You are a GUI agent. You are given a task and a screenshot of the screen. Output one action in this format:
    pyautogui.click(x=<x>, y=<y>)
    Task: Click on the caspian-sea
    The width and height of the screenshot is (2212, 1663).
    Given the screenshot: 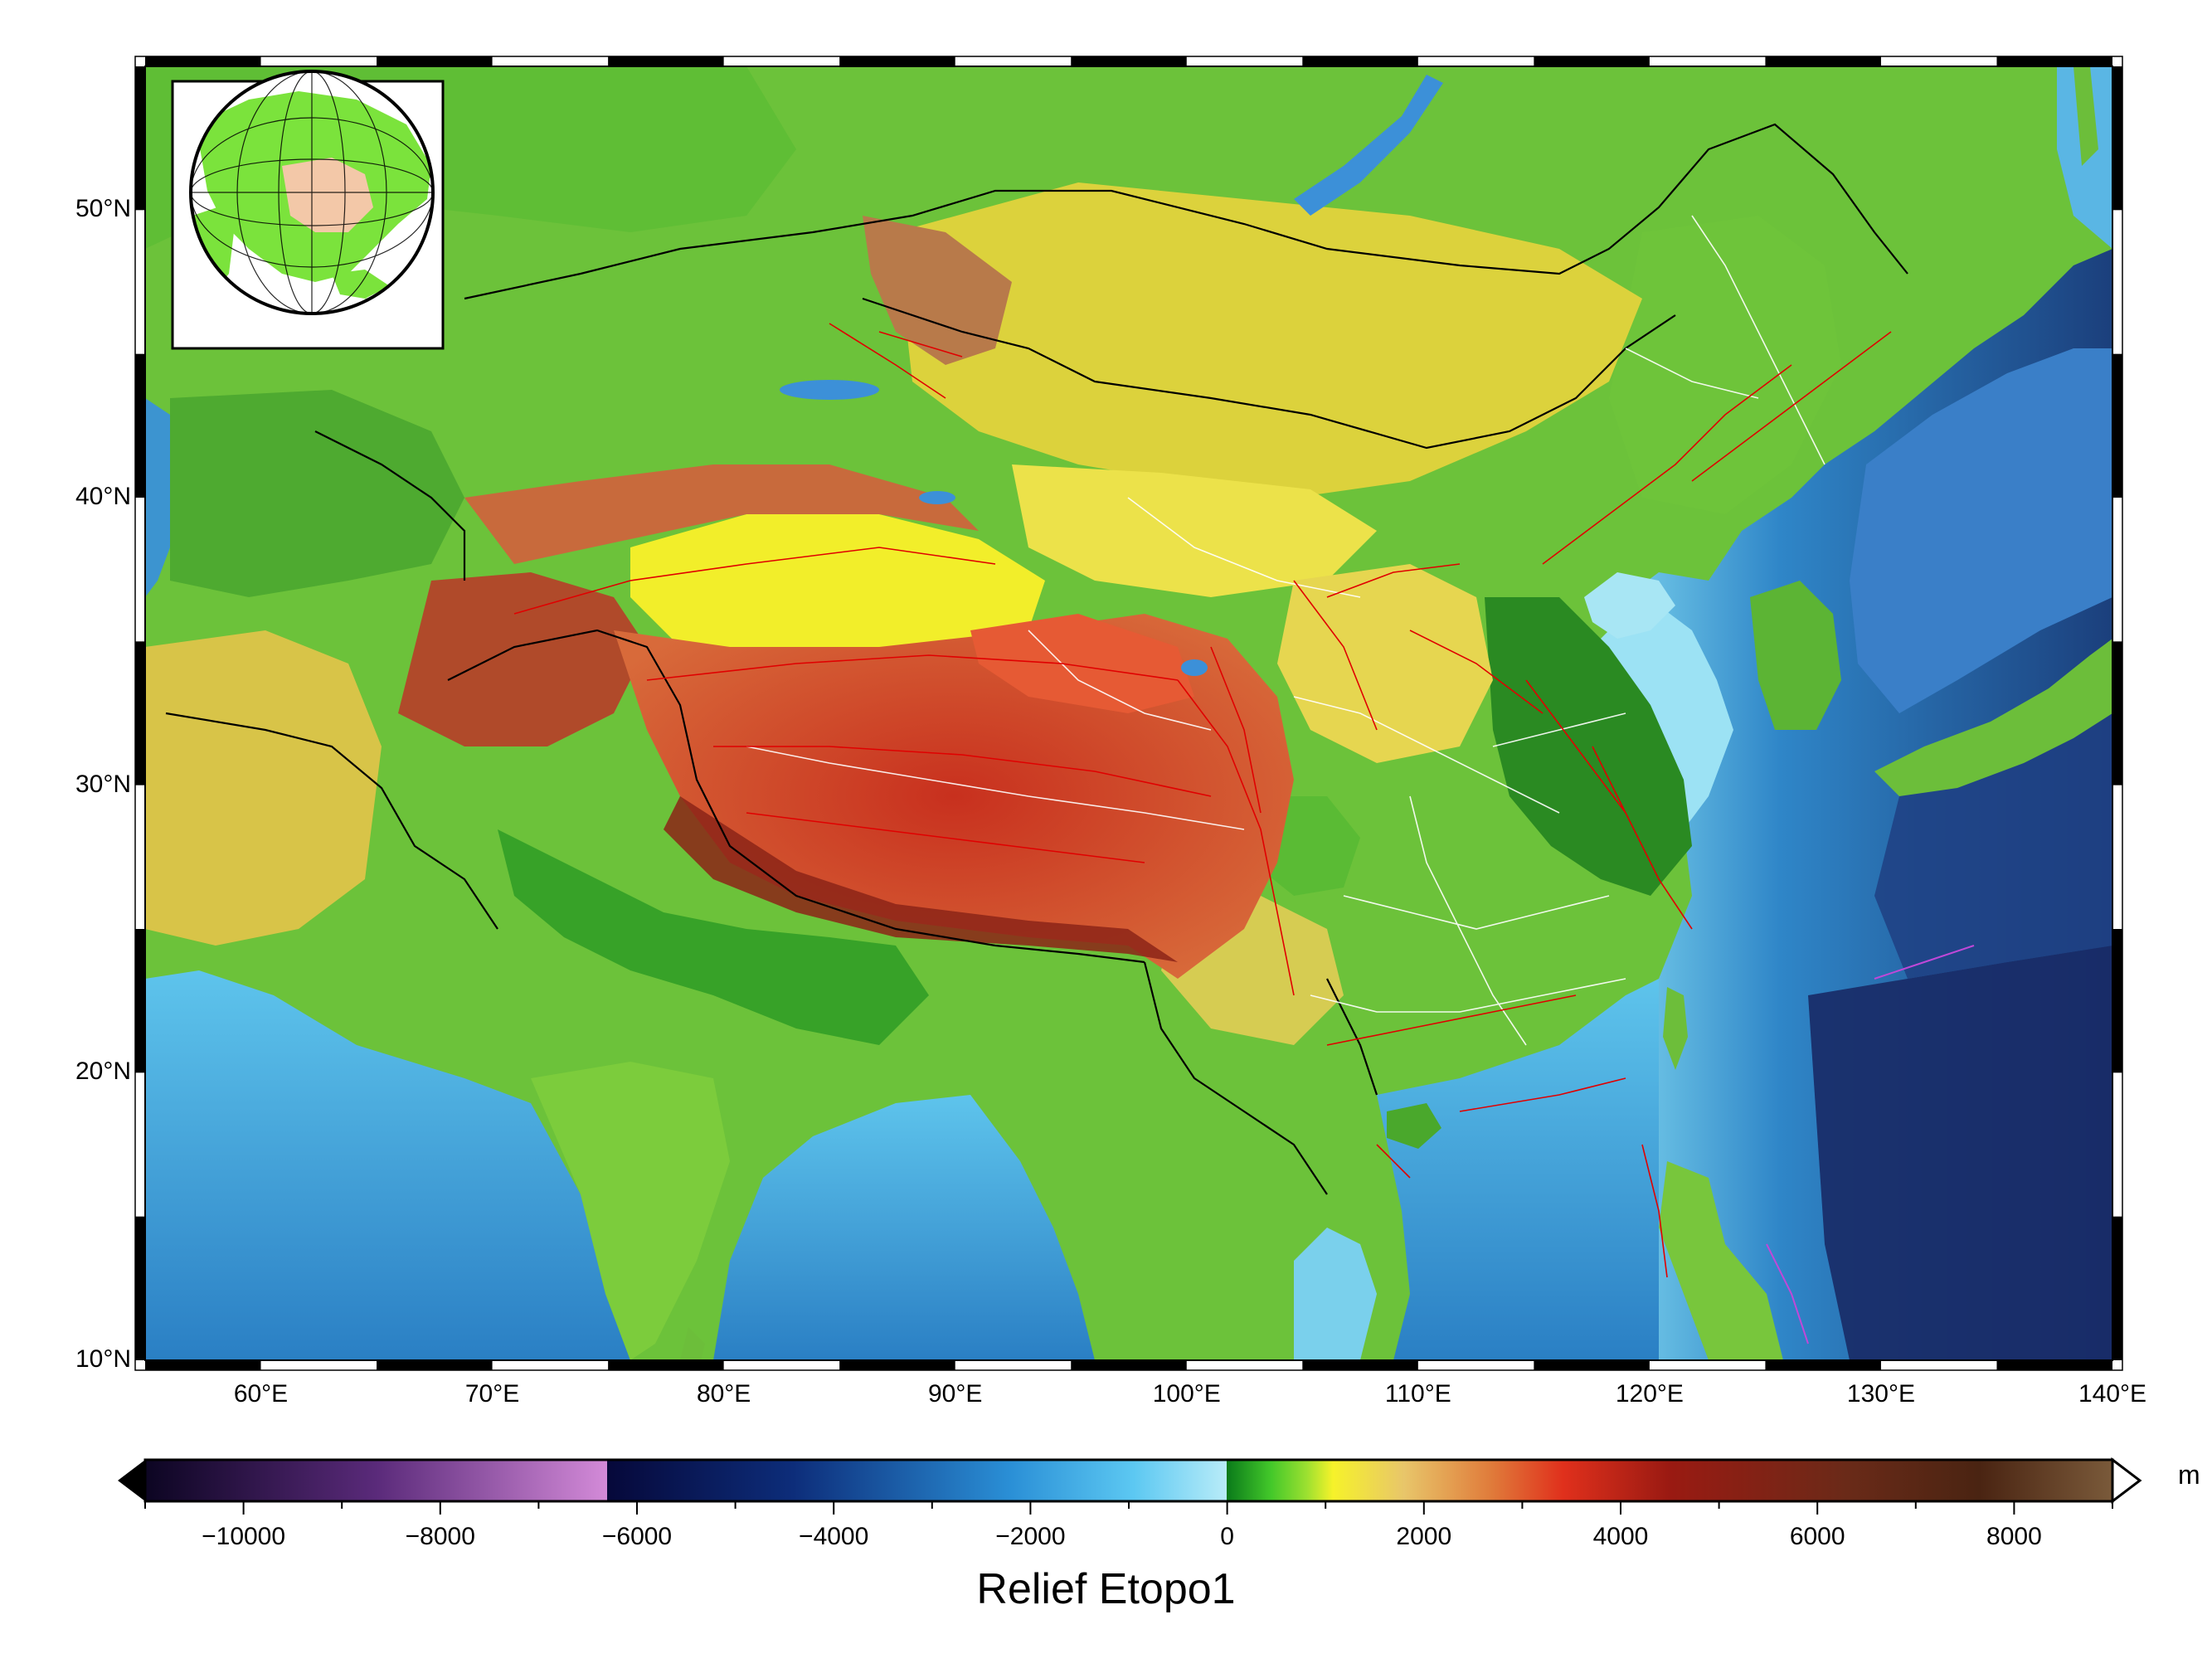 What is the action you would take?
    pyautogui.click(x=157, y=497)
    